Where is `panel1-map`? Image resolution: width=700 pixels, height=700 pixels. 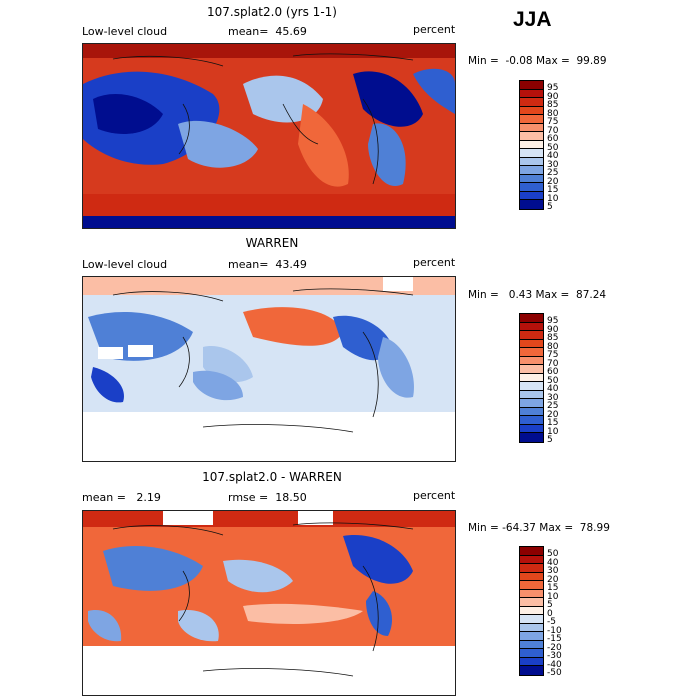
panel1-map is located at coordinates (269, 136).